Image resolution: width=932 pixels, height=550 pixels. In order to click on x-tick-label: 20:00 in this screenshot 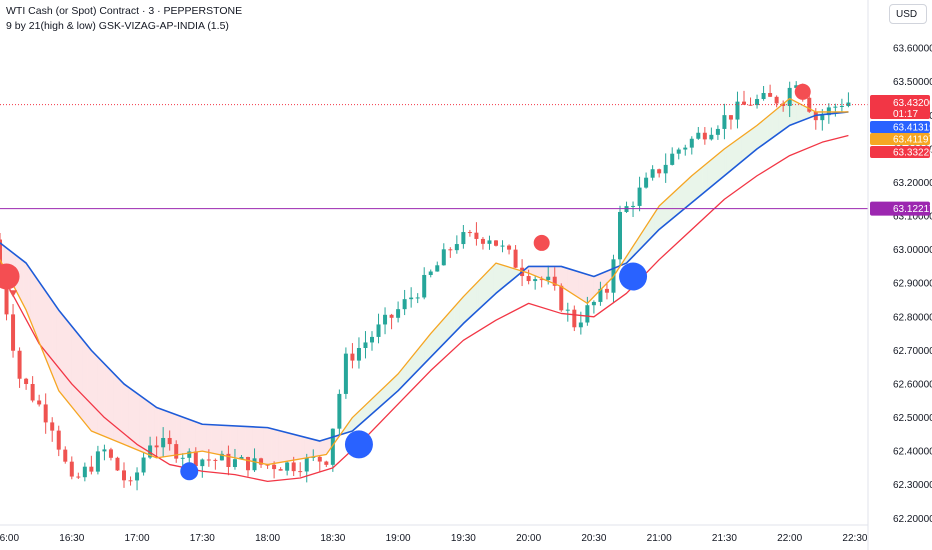, I will do `click(528, 538)`.